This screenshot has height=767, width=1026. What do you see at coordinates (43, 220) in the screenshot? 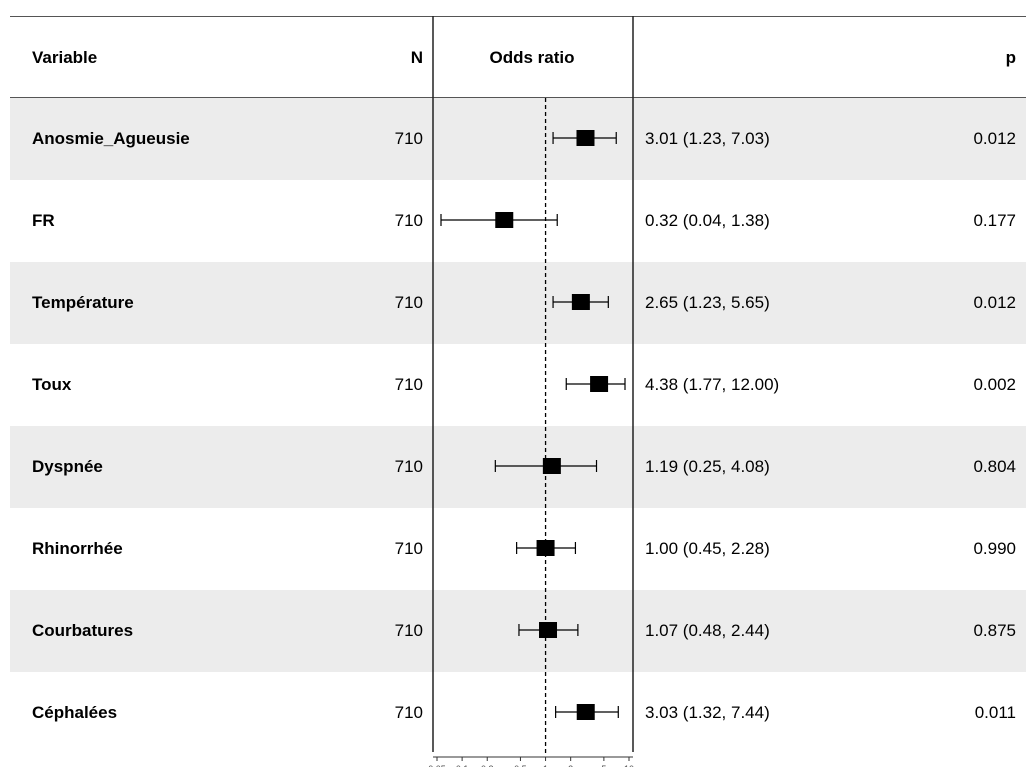
I see `row-variable-label: FR` at bounding box center [43, 220].